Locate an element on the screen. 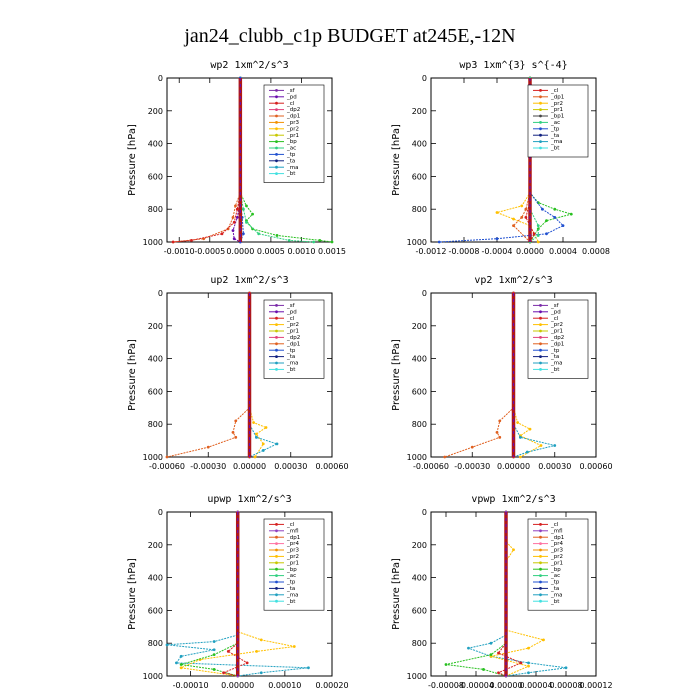  legend-label: _ac is located at coordinates (291, 149).